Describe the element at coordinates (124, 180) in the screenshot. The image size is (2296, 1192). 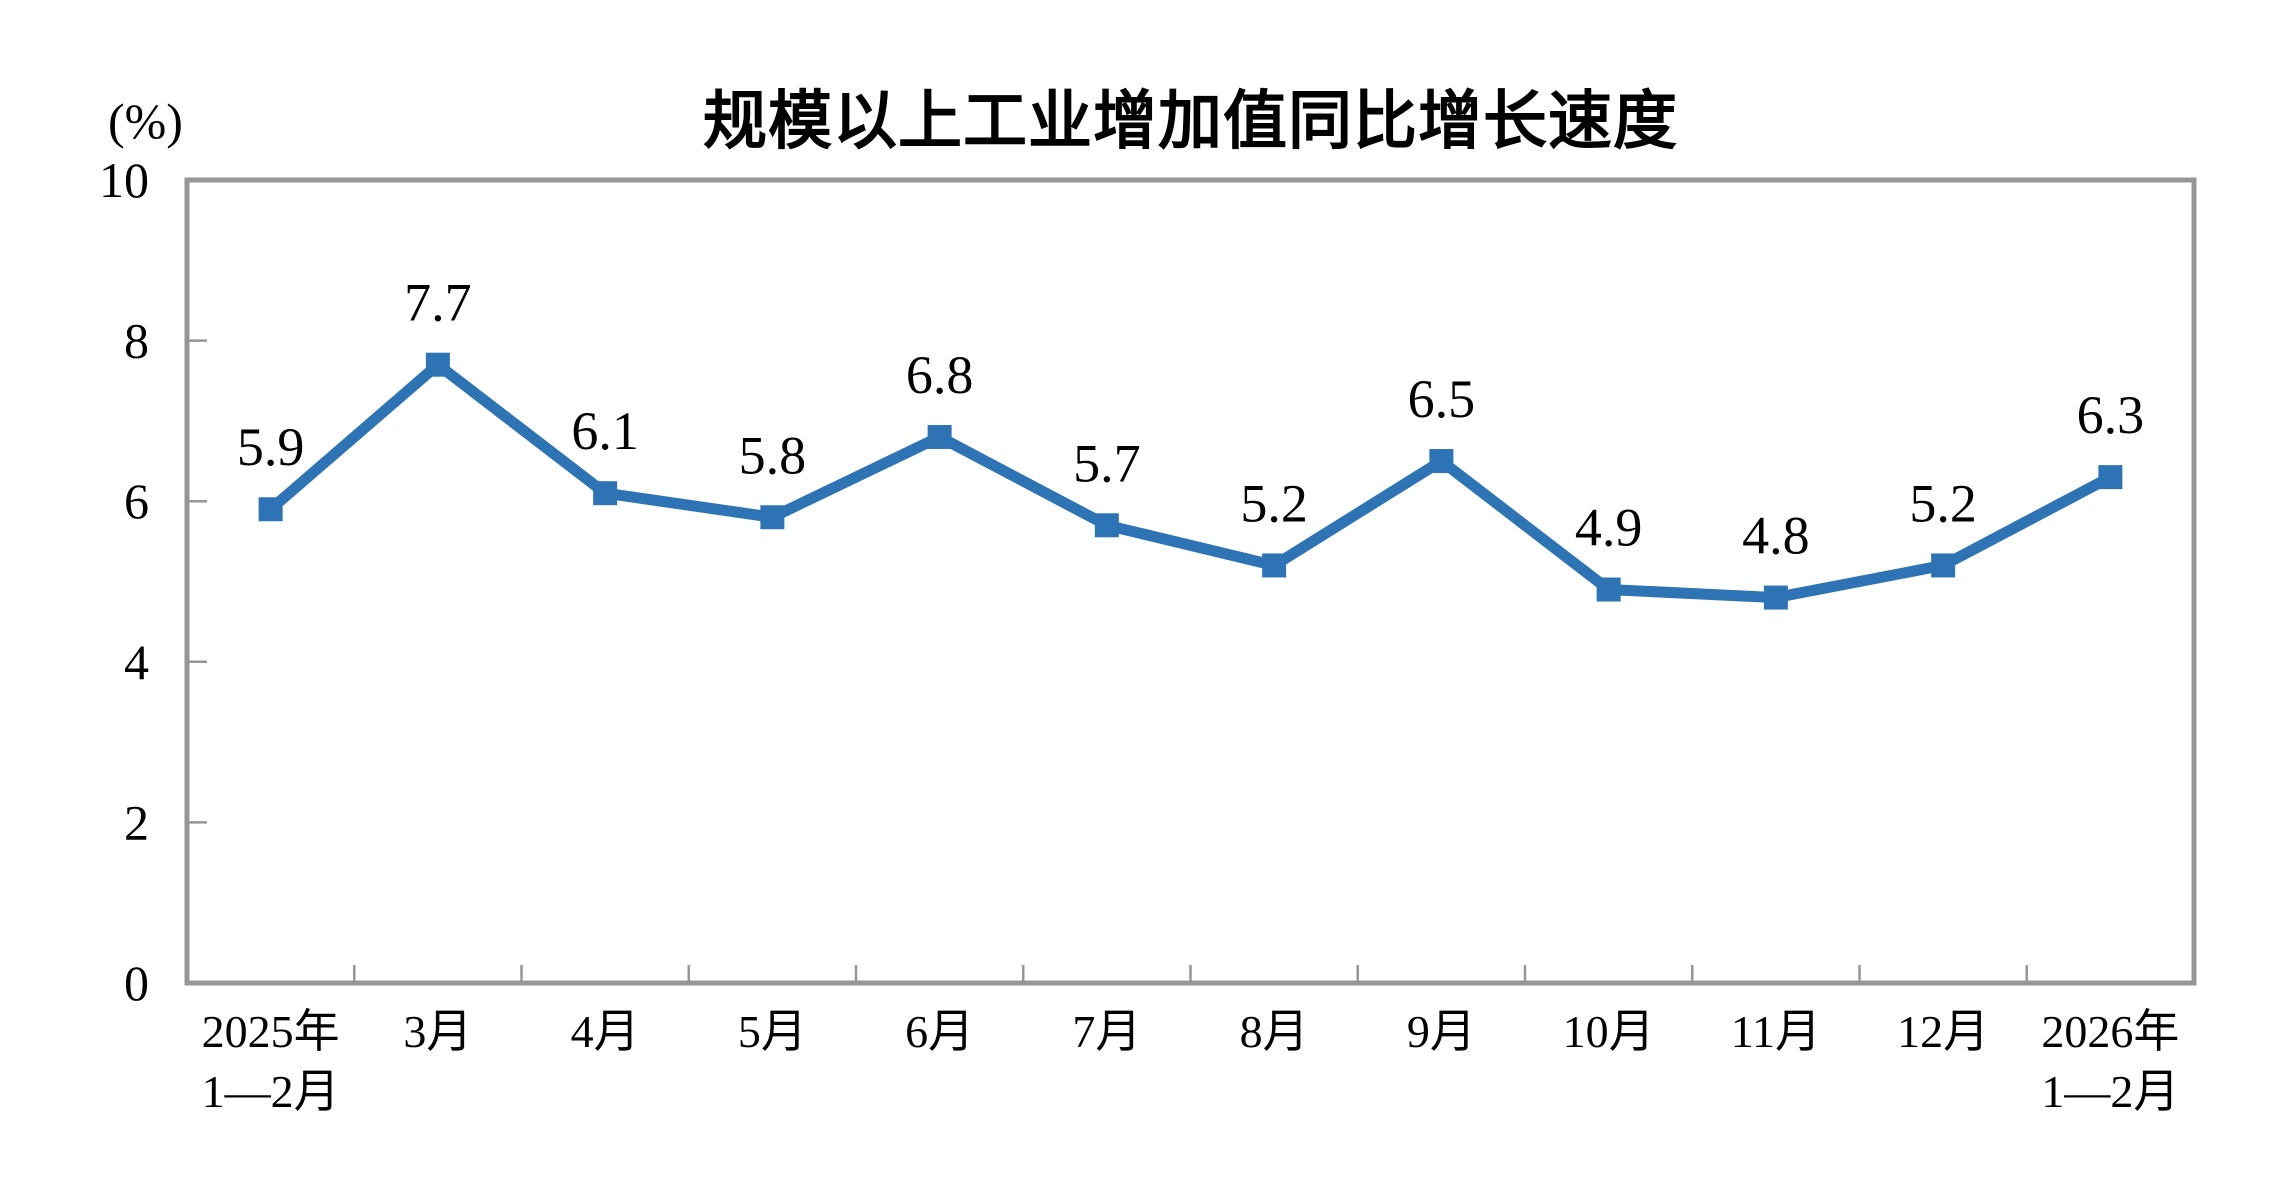
I see `y-axis-tick-label: 10` at that location.